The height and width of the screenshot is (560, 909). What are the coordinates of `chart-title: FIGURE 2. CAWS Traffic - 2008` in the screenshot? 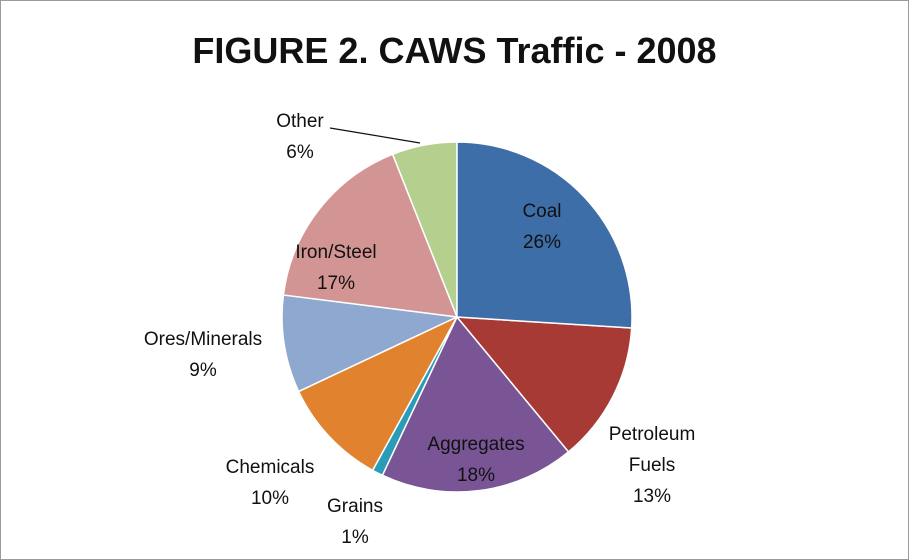 It's located at (454, 50).